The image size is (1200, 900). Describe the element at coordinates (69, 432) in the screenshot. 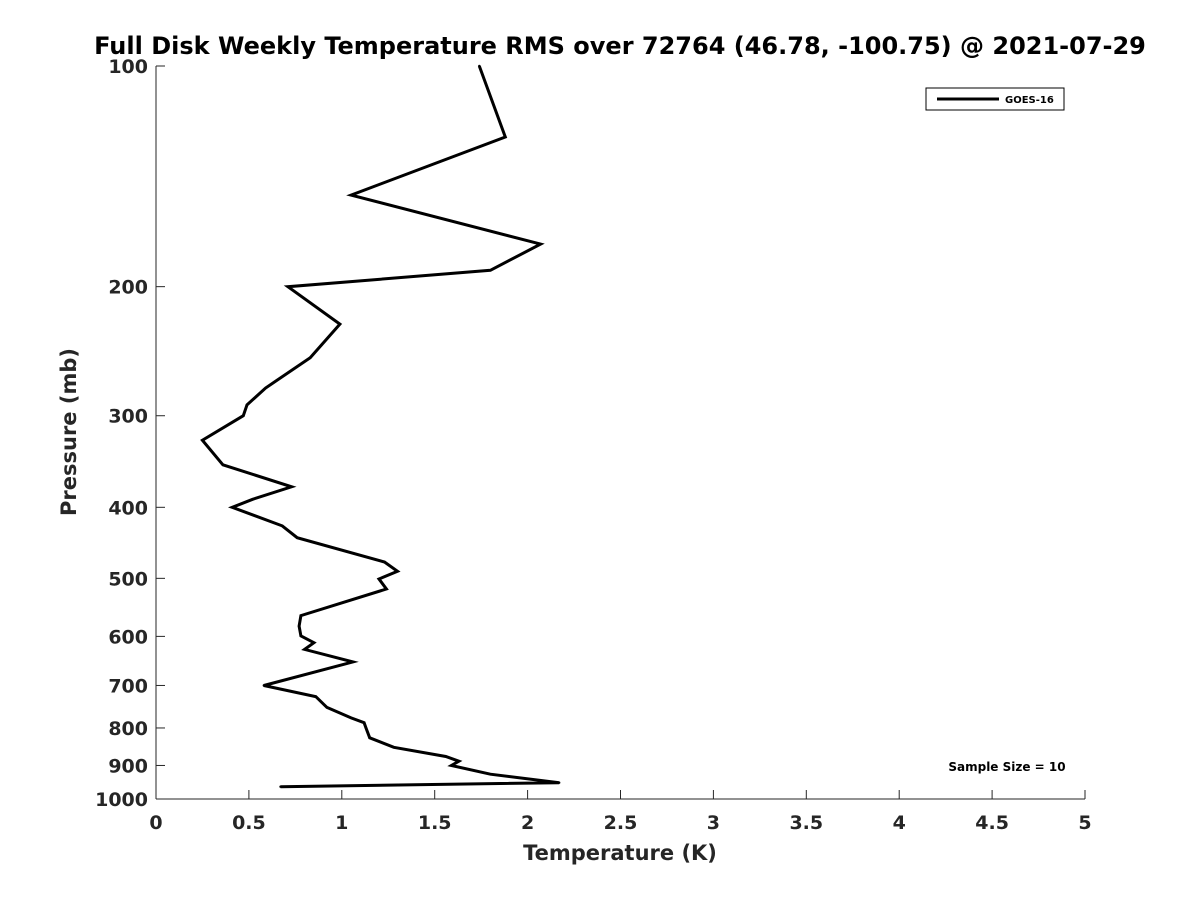

I see `y-axis-label: Pressure (mb)` at that location.